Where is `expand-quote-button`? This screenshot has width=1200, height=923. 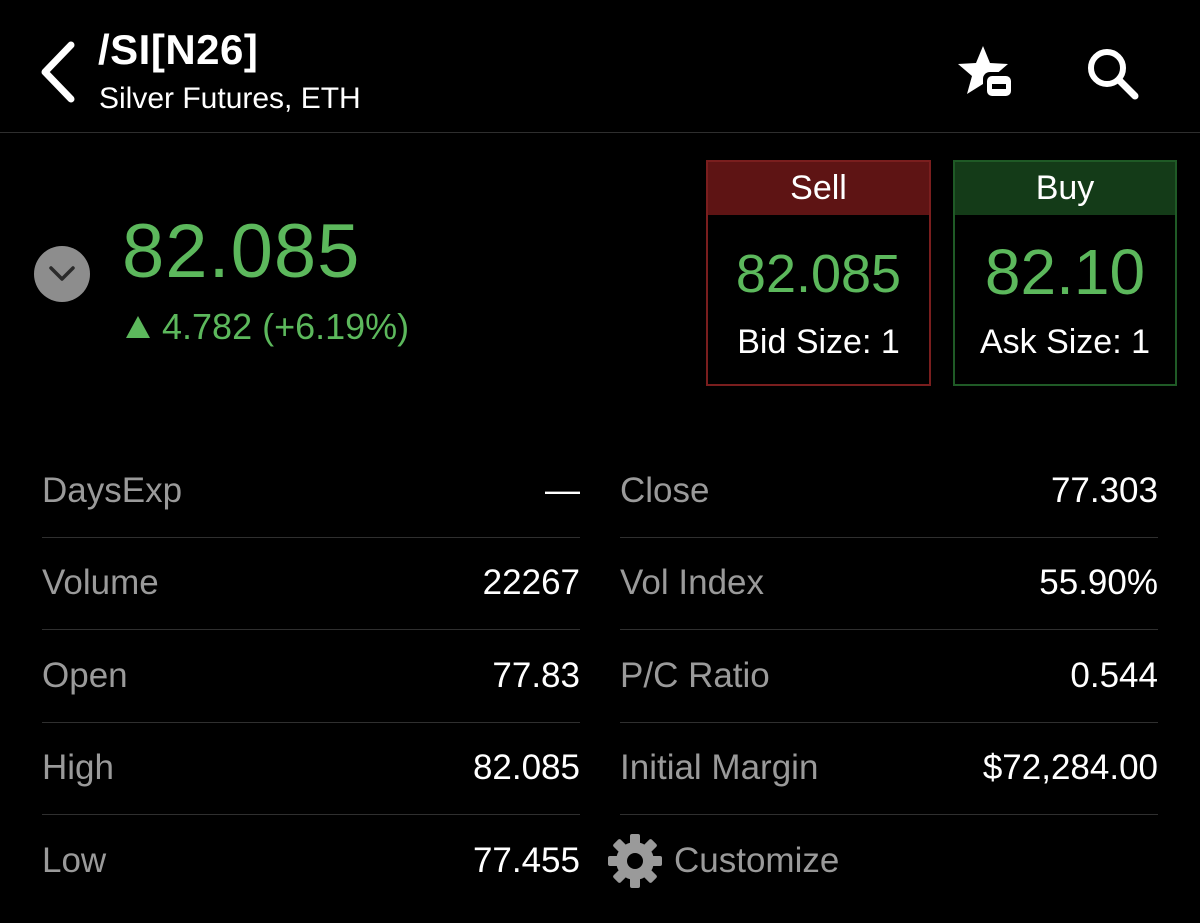
expand-quote-button is located at coordinates (62, 274).